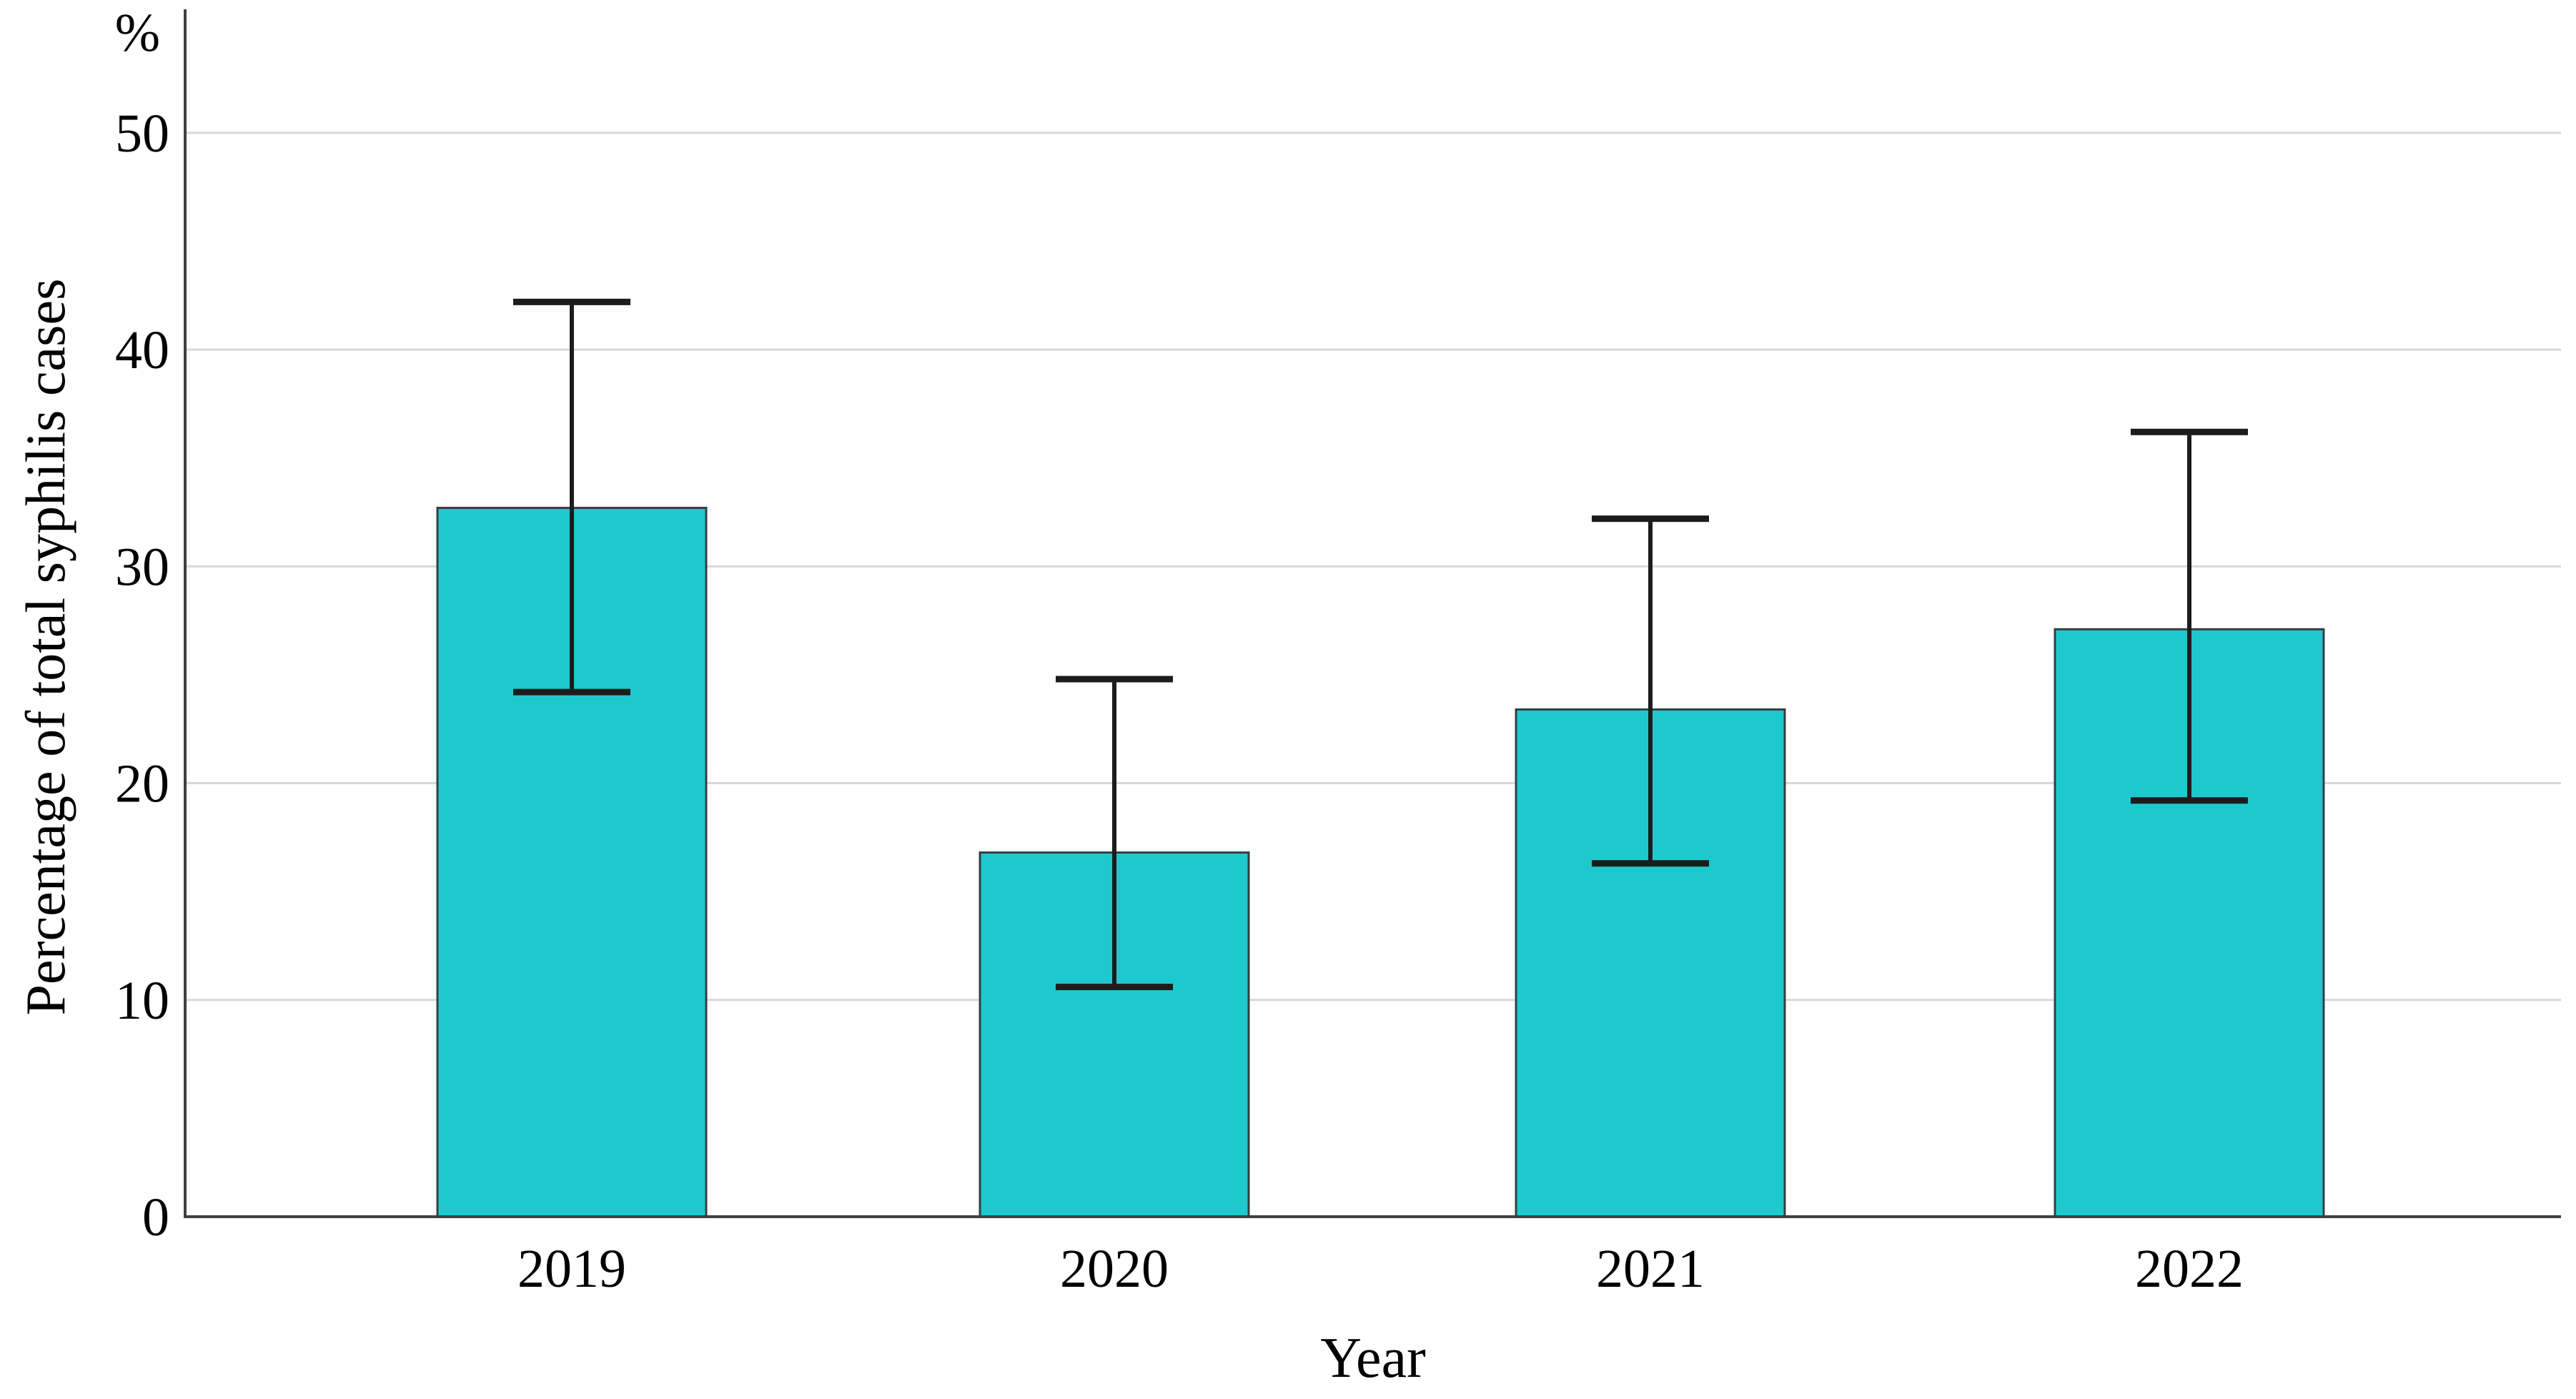 Image resolution: width=2576 pixels, height=1399 pixels. Describe the element at coordinates (142, 784) in the screenshot. I see `y-tick-label-20: 20` at that location.